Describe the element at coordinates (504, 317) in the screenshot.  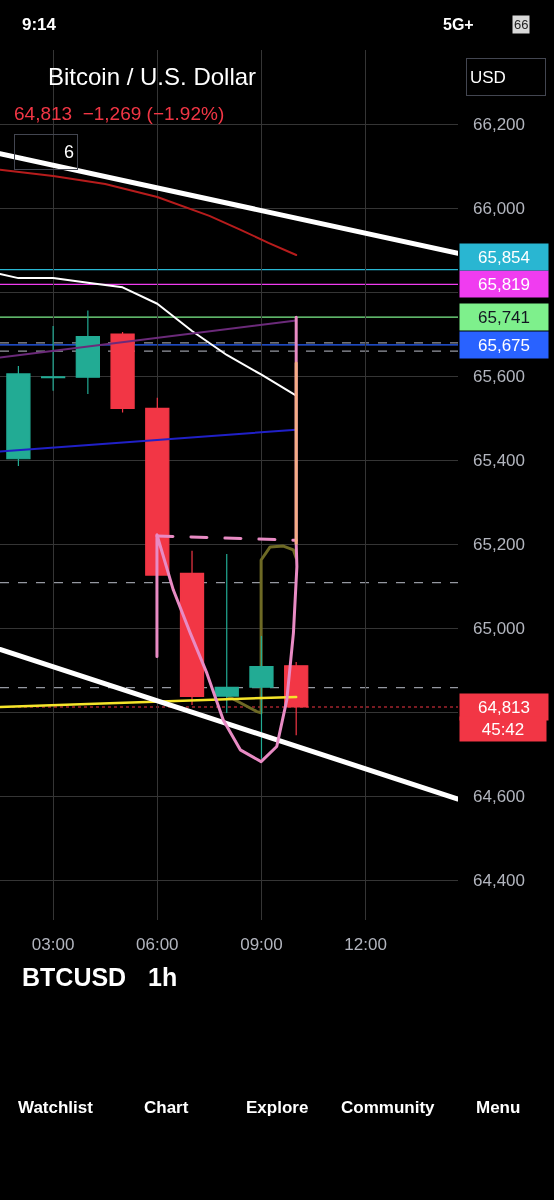
I see `ref-line-label: 65,741` at that location.